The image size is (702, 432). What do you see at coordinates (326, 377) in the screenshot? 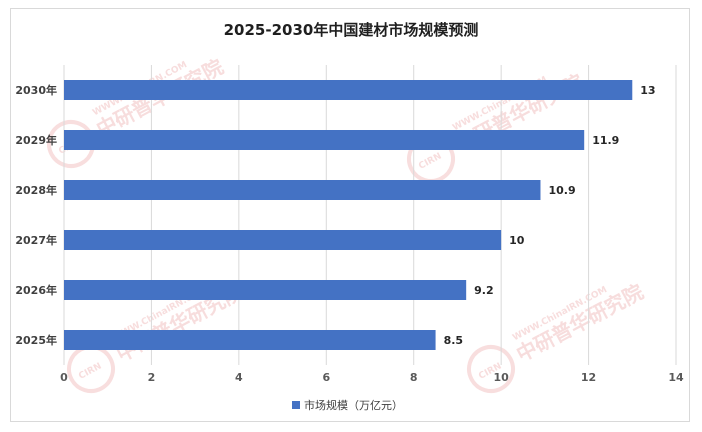
I see `x-tick-label: 6` at bounding box center [326, 377].